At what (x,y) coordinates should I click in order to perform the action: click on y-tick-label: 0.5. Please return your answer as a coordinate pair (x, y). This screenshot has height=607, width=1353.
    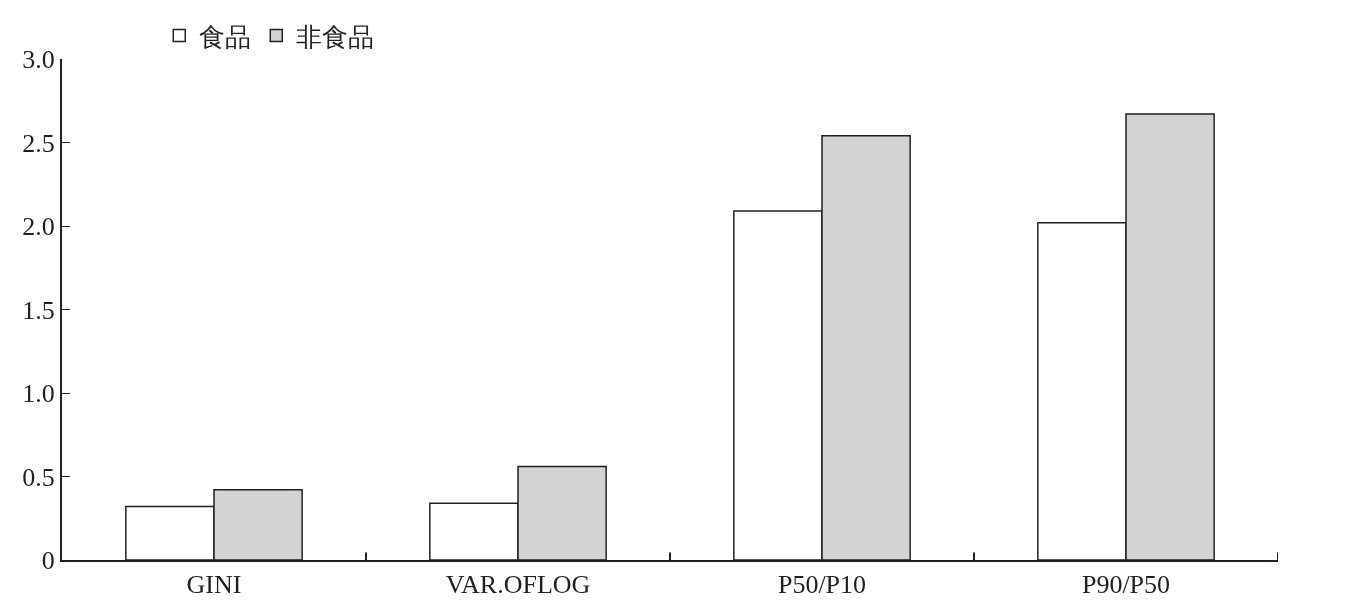
    Looking at the image, I should click on (38, 477).